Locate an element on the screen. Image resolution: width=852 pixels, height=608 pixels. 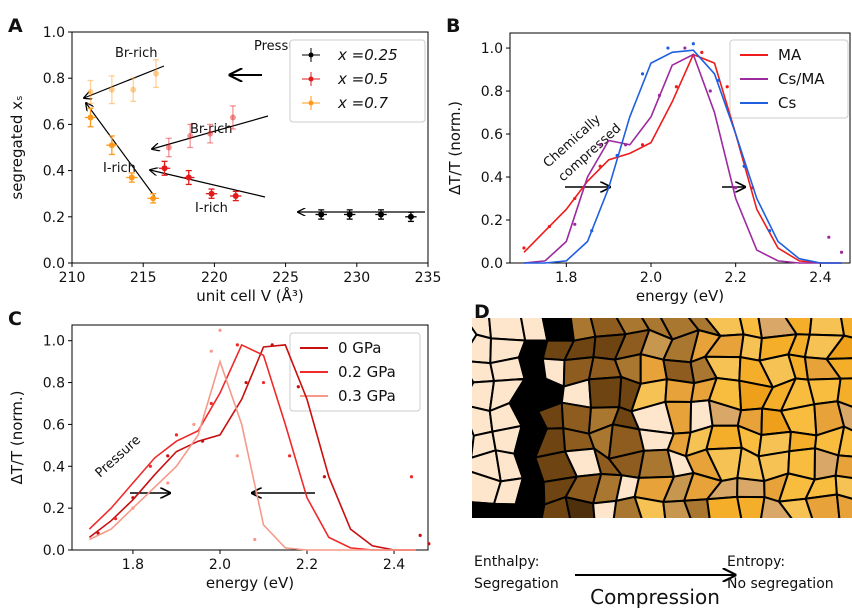
x-tick-label: 220 is located at coordinates (214, 278).